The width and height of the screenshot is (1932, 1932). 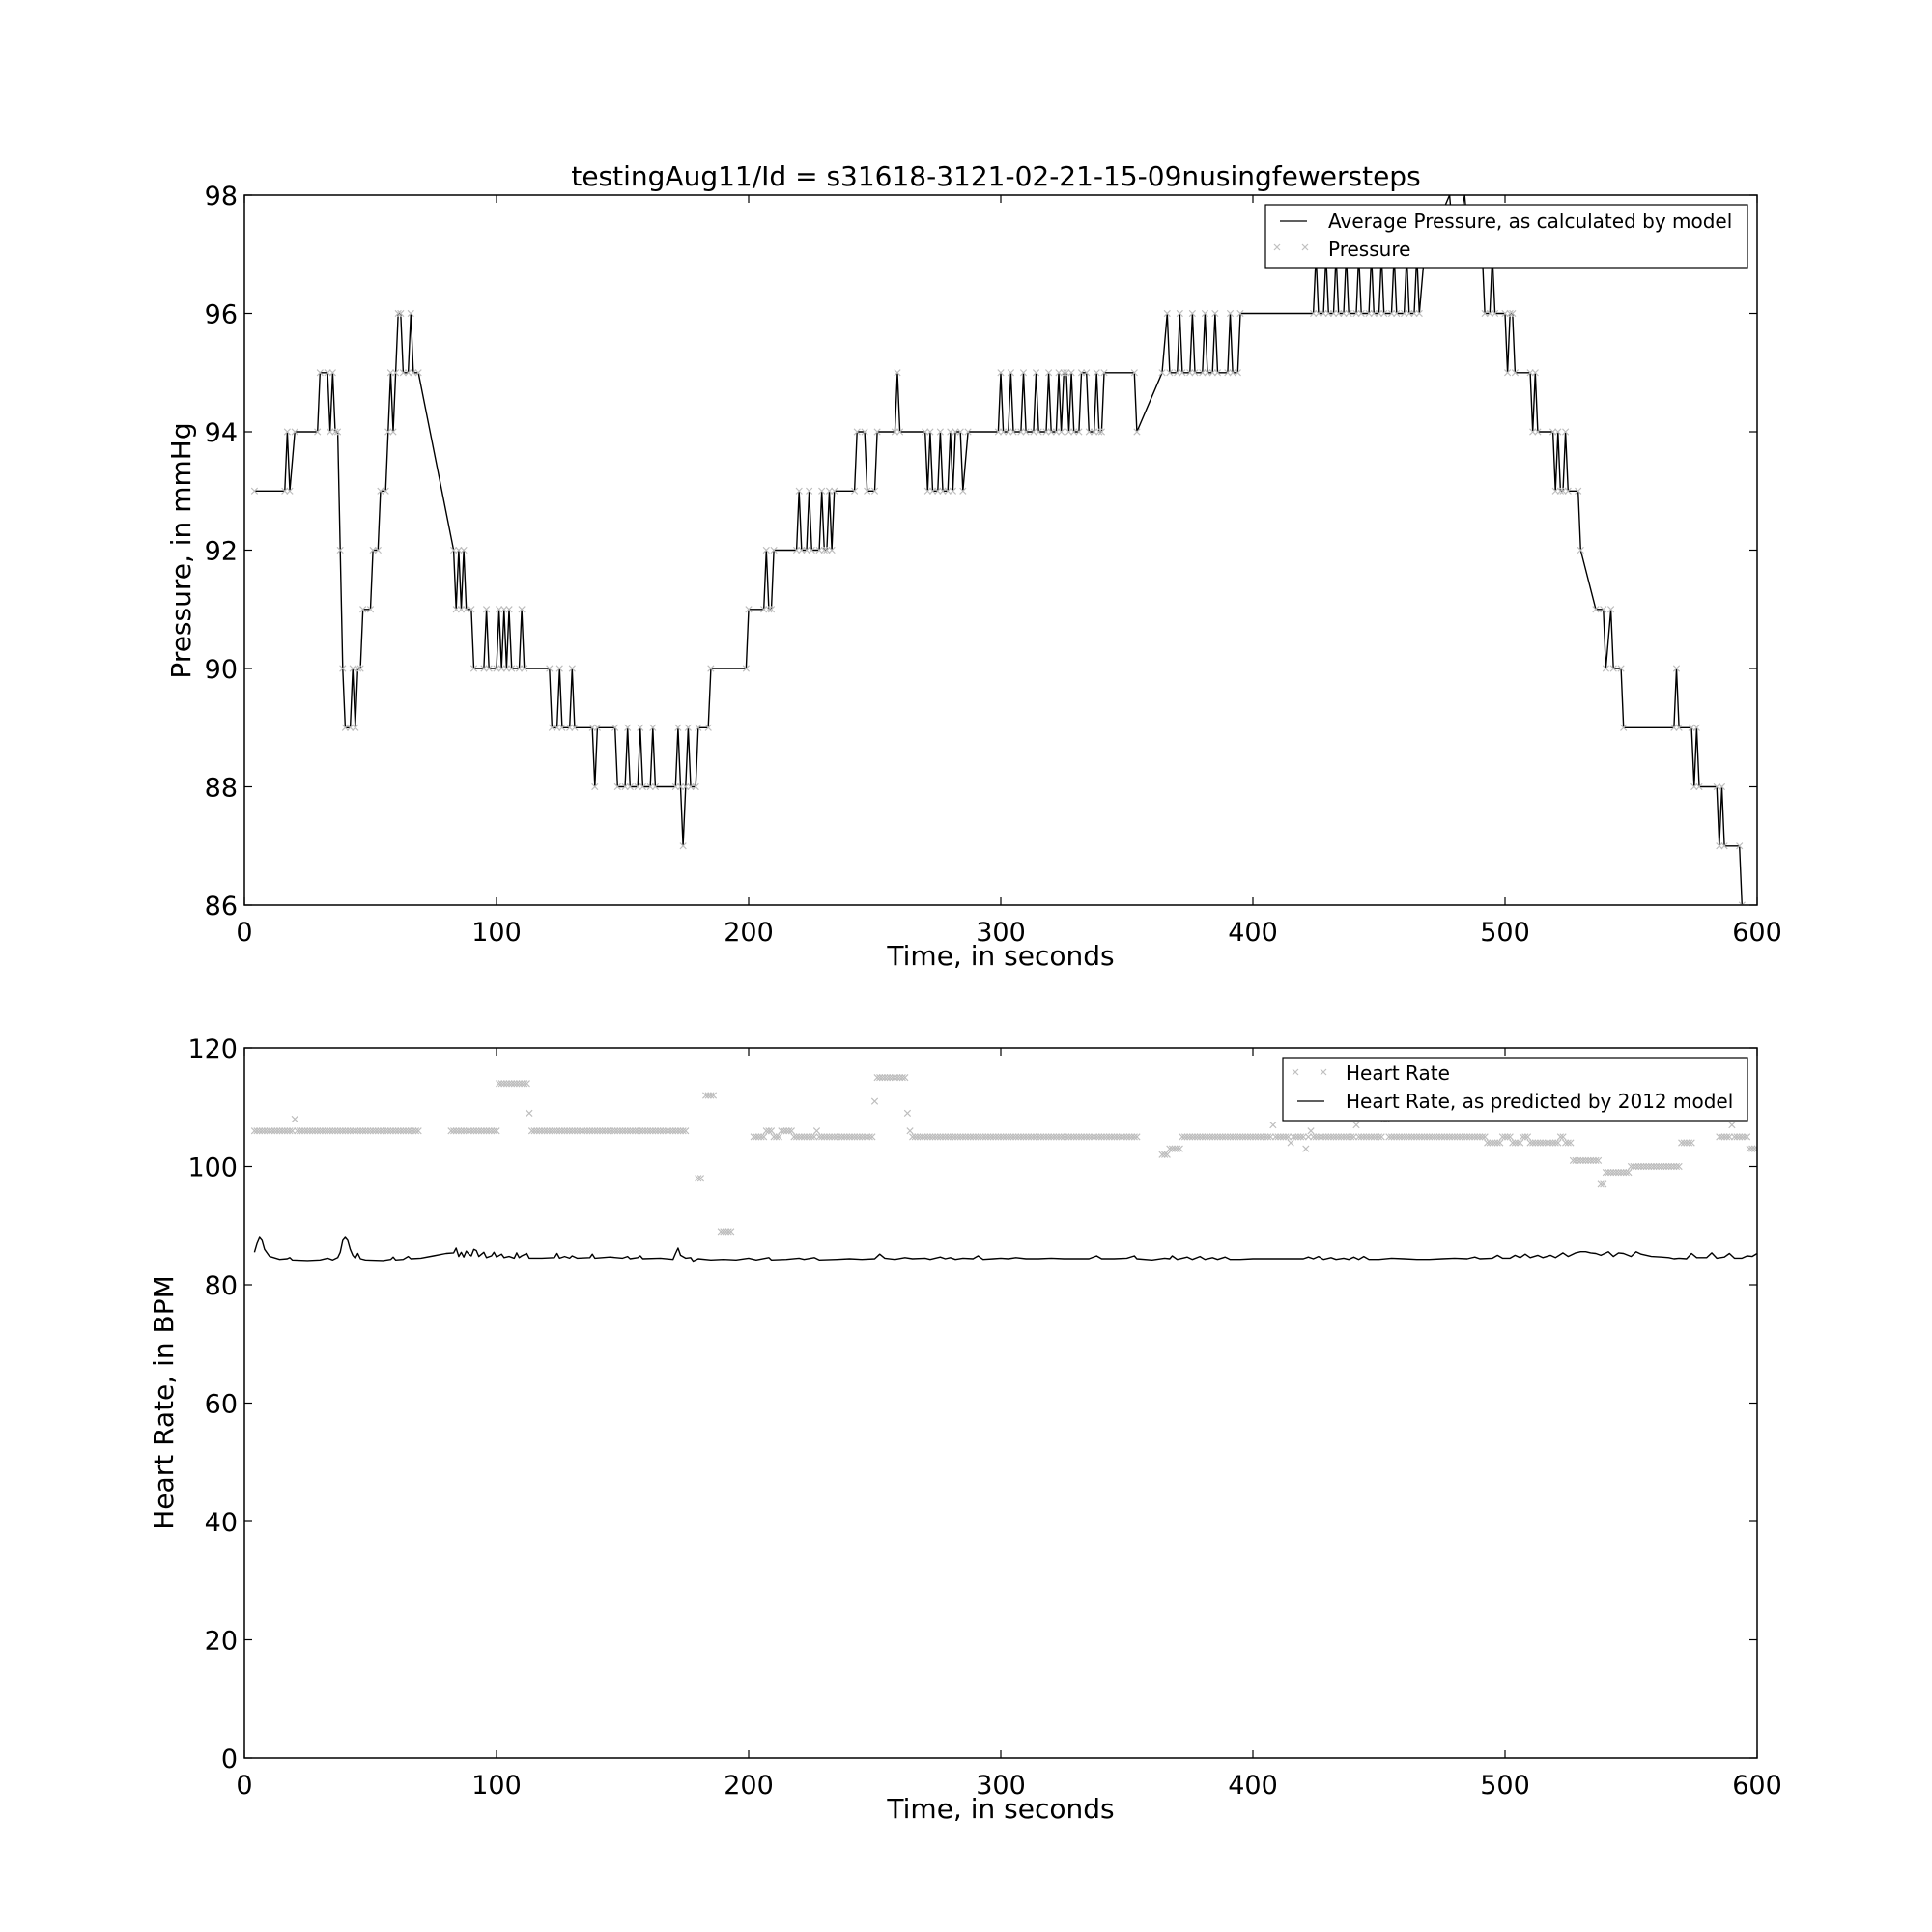 What do you see at coordinates (212, 1050) in the screenshot?
I see `y-tick-label: 120` at bounding box center [212, 1050].